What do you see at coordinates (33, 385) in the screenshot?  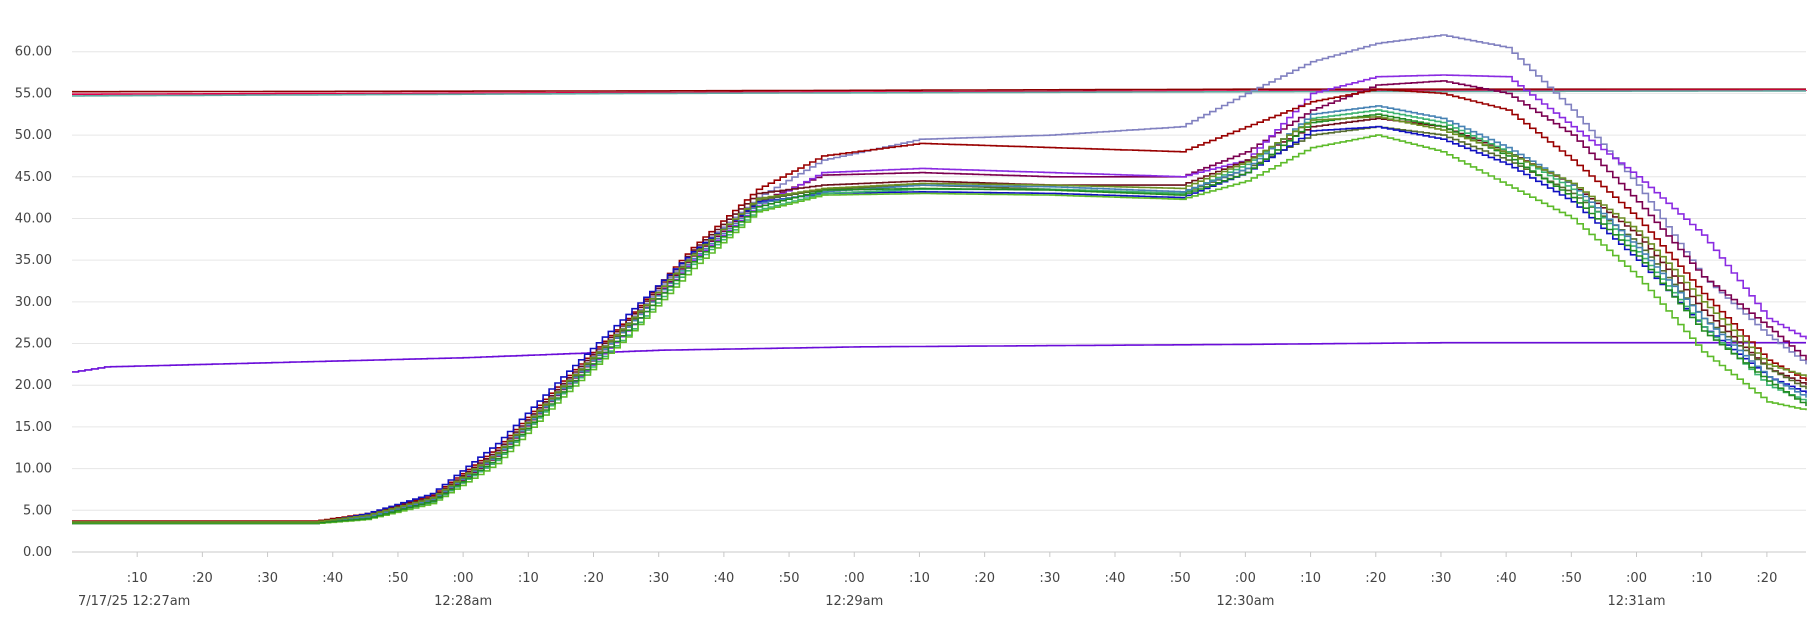 I see `y-tick-label: 20.00` at bounding box center [33, 385].